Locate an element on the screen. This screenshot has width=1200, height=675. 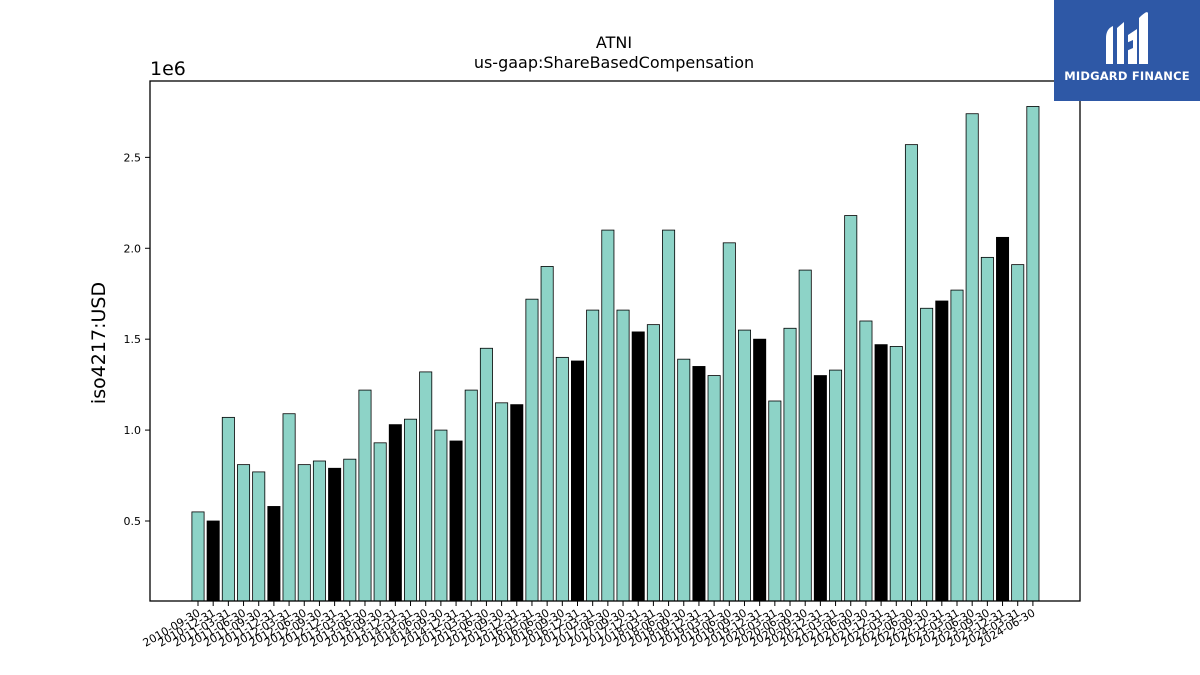
y-tick-label: 2.5 is located at coordinates (133, 157).